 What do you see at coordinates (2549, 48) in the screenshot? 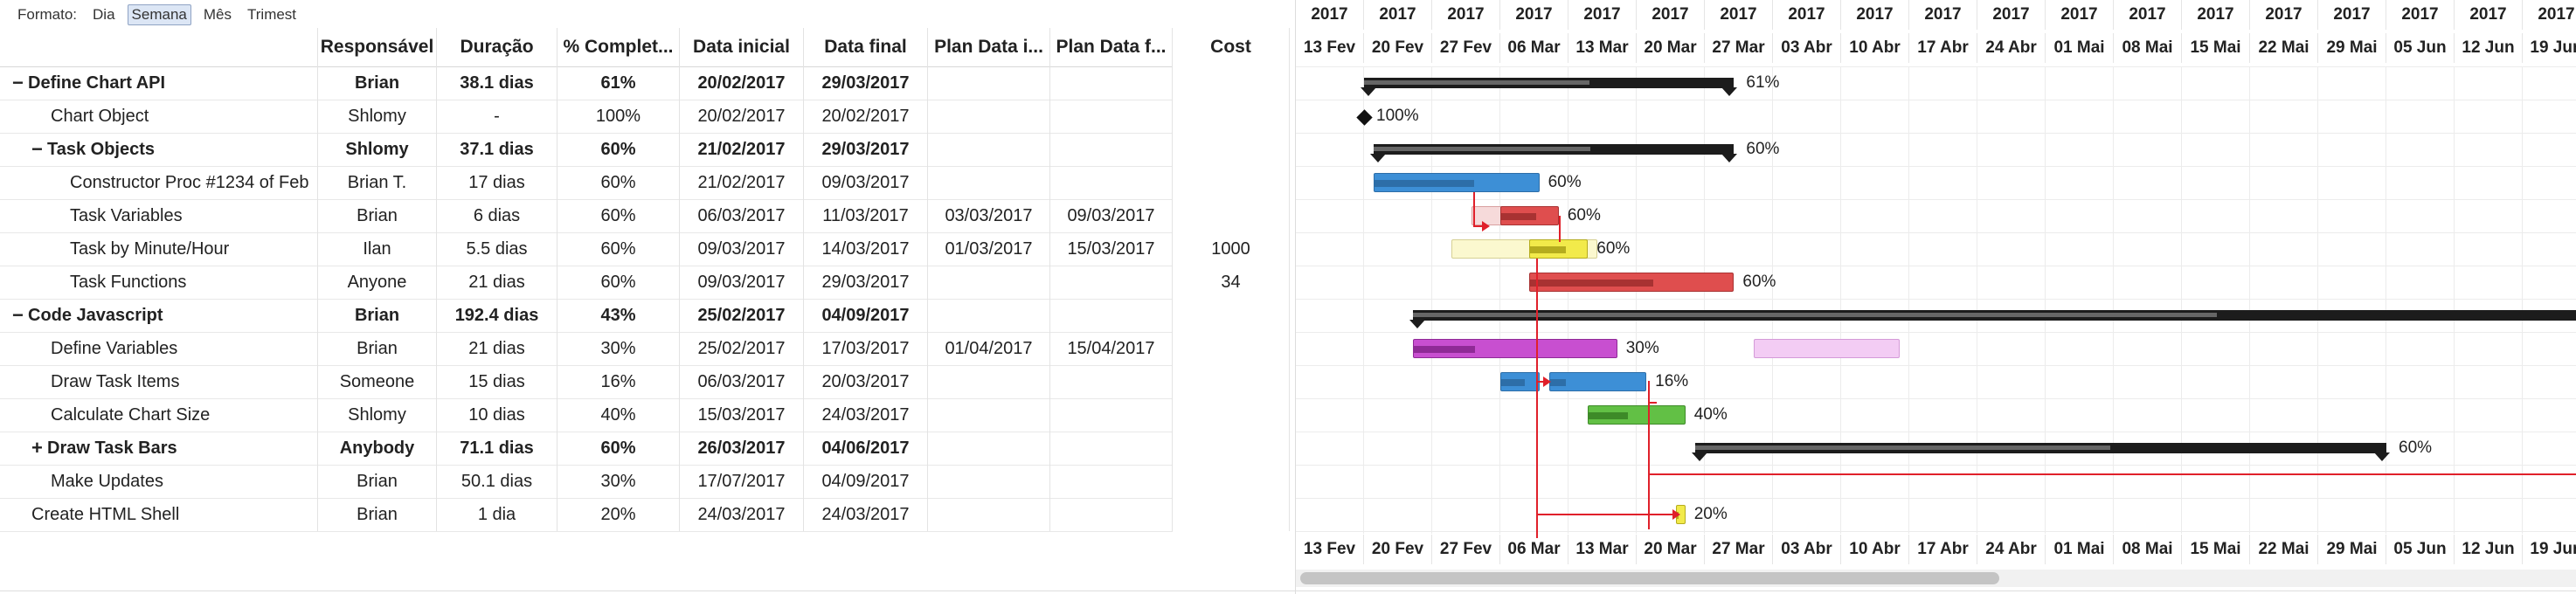
I see `timeline-week: 19 Jun` at bounding box center [2549, 48].